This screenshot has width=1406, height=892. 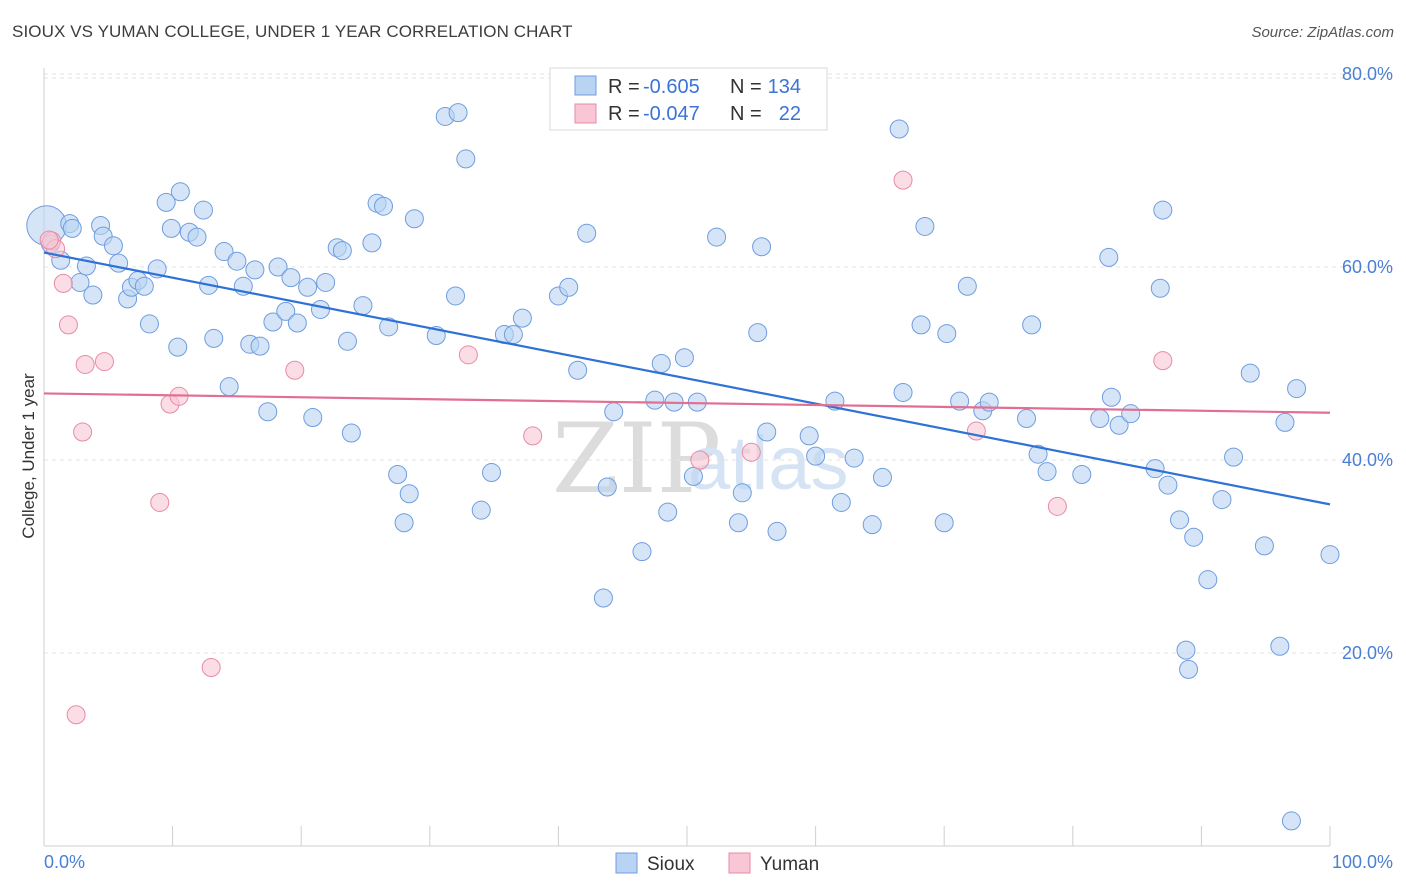 I want to click on bottom-legend-label-sioux: Sioux, so click(x=671, y=864).